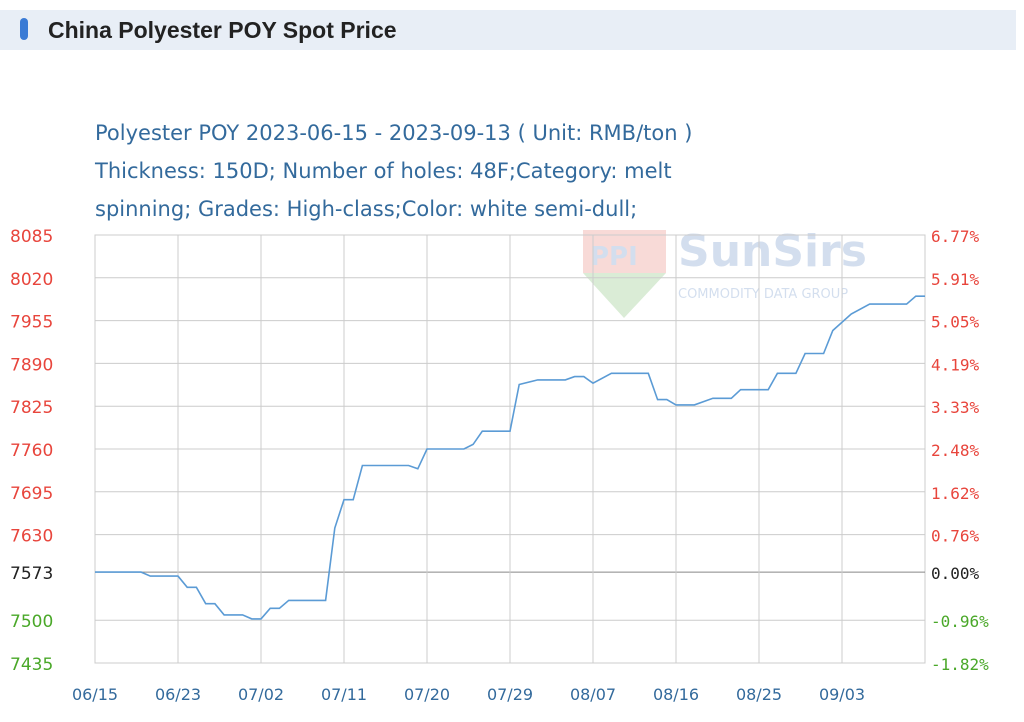 Image resolution: width=1024 pixels, height=722 pixels. I want to click on x-tick-label: 07/11, so click(344, 694).